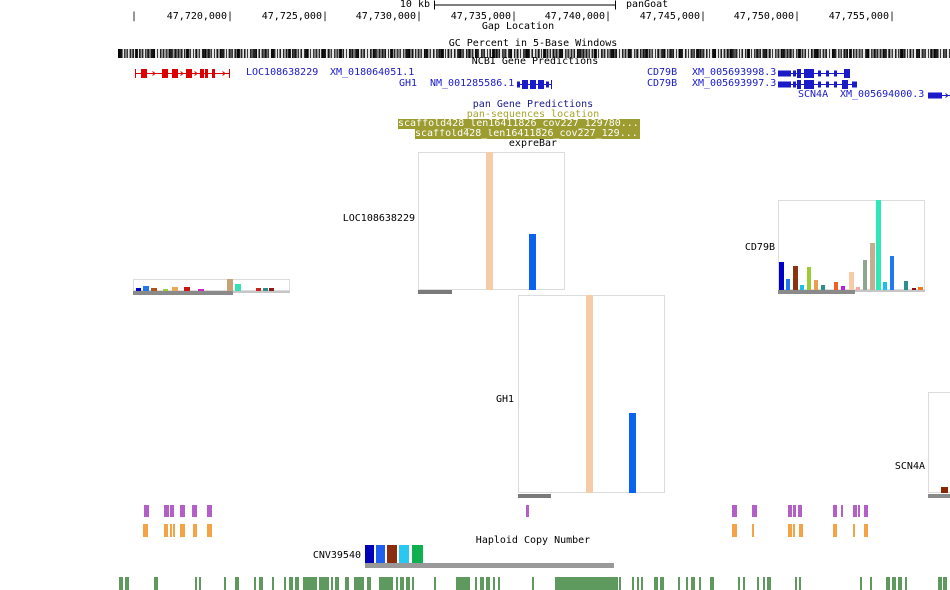 The width and height of the screenshot is (950, 590). I want to click on gene-accession-label: XM_018064051.1, so click(372, 72).